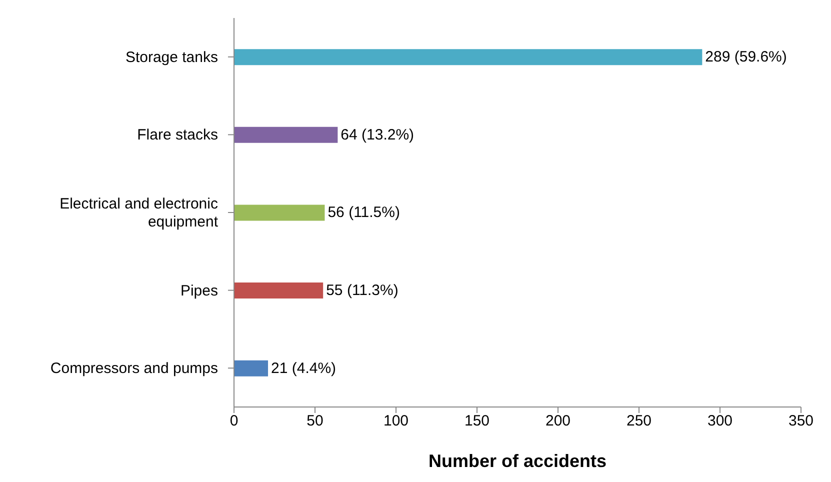  Describe the element at coordinates (134, 368) in the screenshot. I see `y-tick-label: Compressors and pumps` at that location.